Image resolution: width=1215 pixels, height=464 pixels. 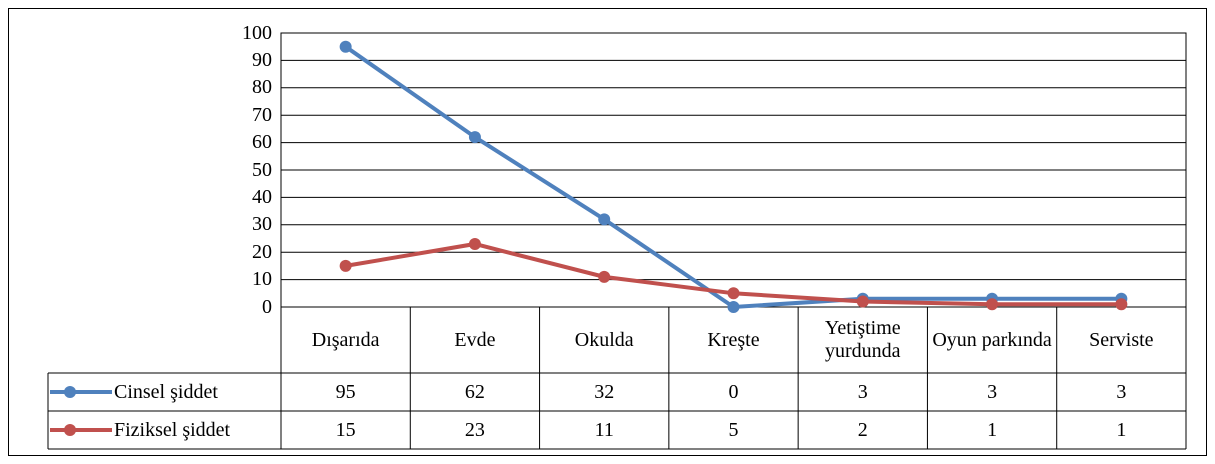 I want to click on y-tick-label: 30, so click(x=262, y=224).